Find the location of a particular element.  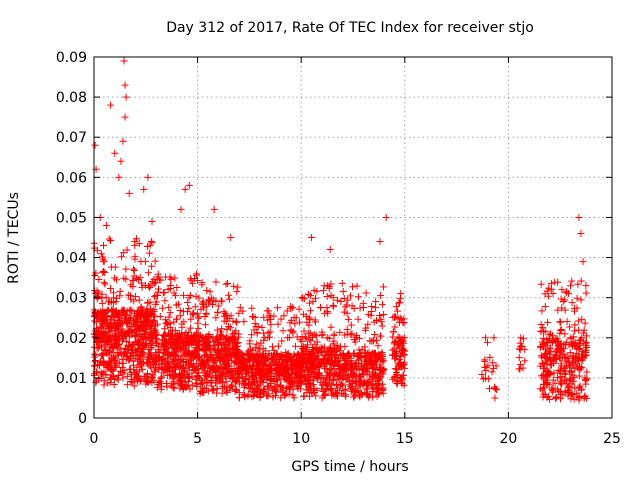

y-tick-label: 0.02 is located at coordinates (71, 339).